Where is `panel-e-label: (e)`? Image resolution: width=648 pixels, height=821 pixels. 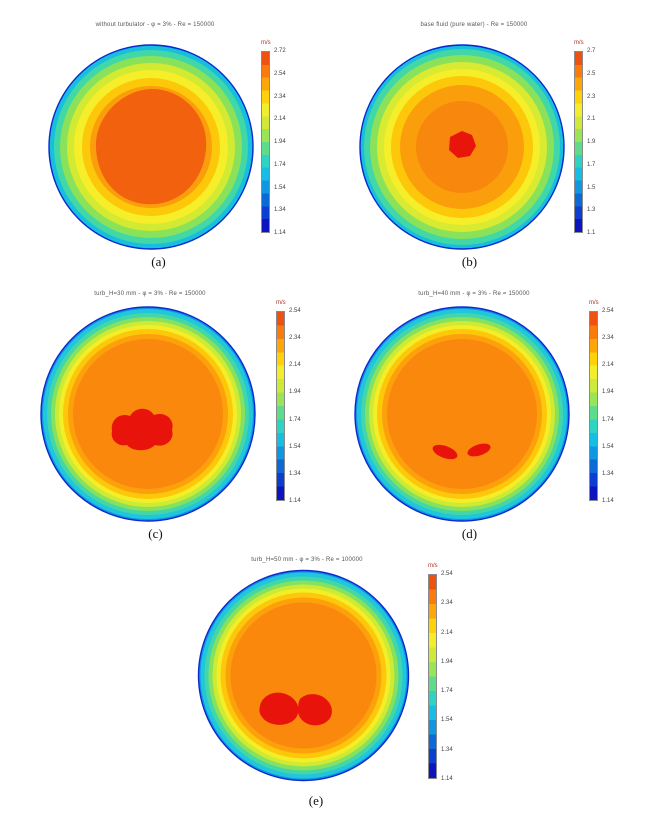 panel-e-label: (e) is located at coordinates (316, 800).